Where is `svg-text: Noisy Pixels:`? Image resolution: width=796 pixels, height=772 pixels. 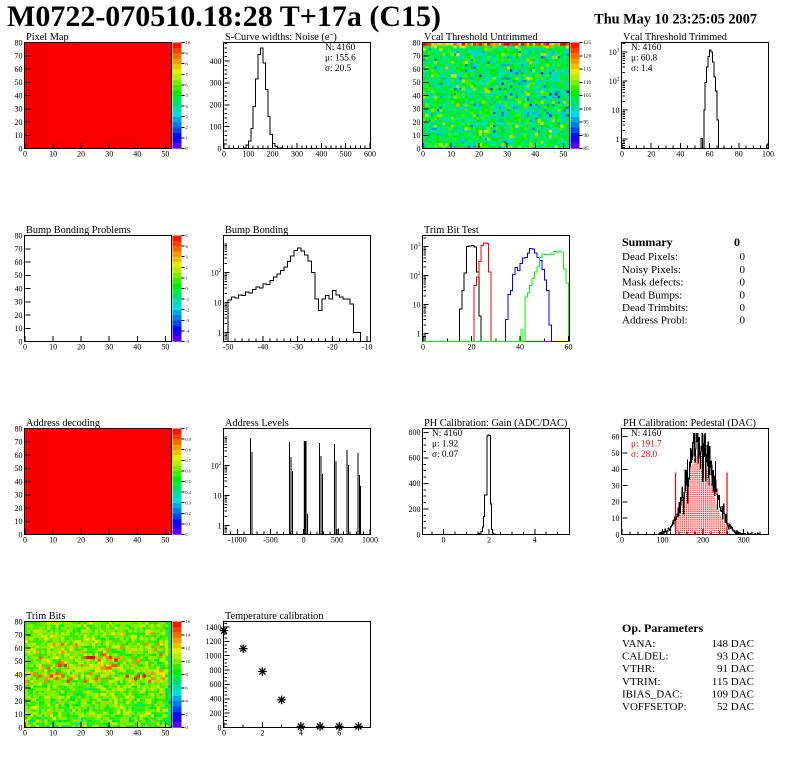 svg-text: Noisy Pixels: is located at coordinates (651, 270).